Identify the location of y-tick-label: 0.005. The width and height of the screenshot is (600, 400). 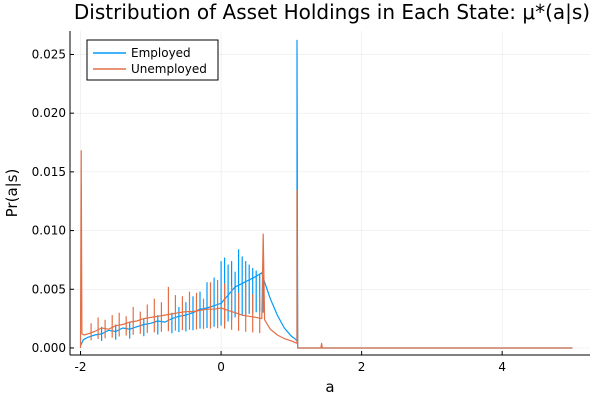
(49, 289).